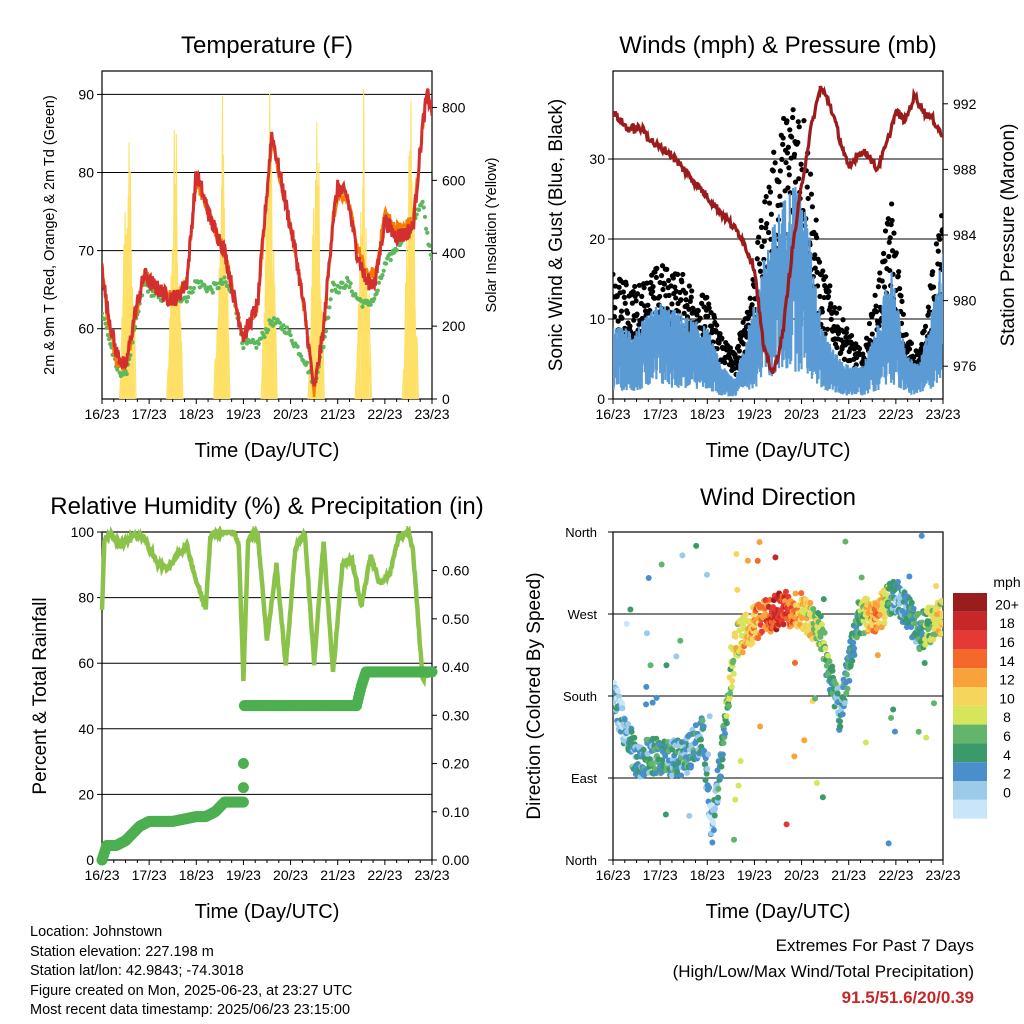  Describe the element at coordinates (432, 672) in the screenshot. I see `rainfall-point` at that location.